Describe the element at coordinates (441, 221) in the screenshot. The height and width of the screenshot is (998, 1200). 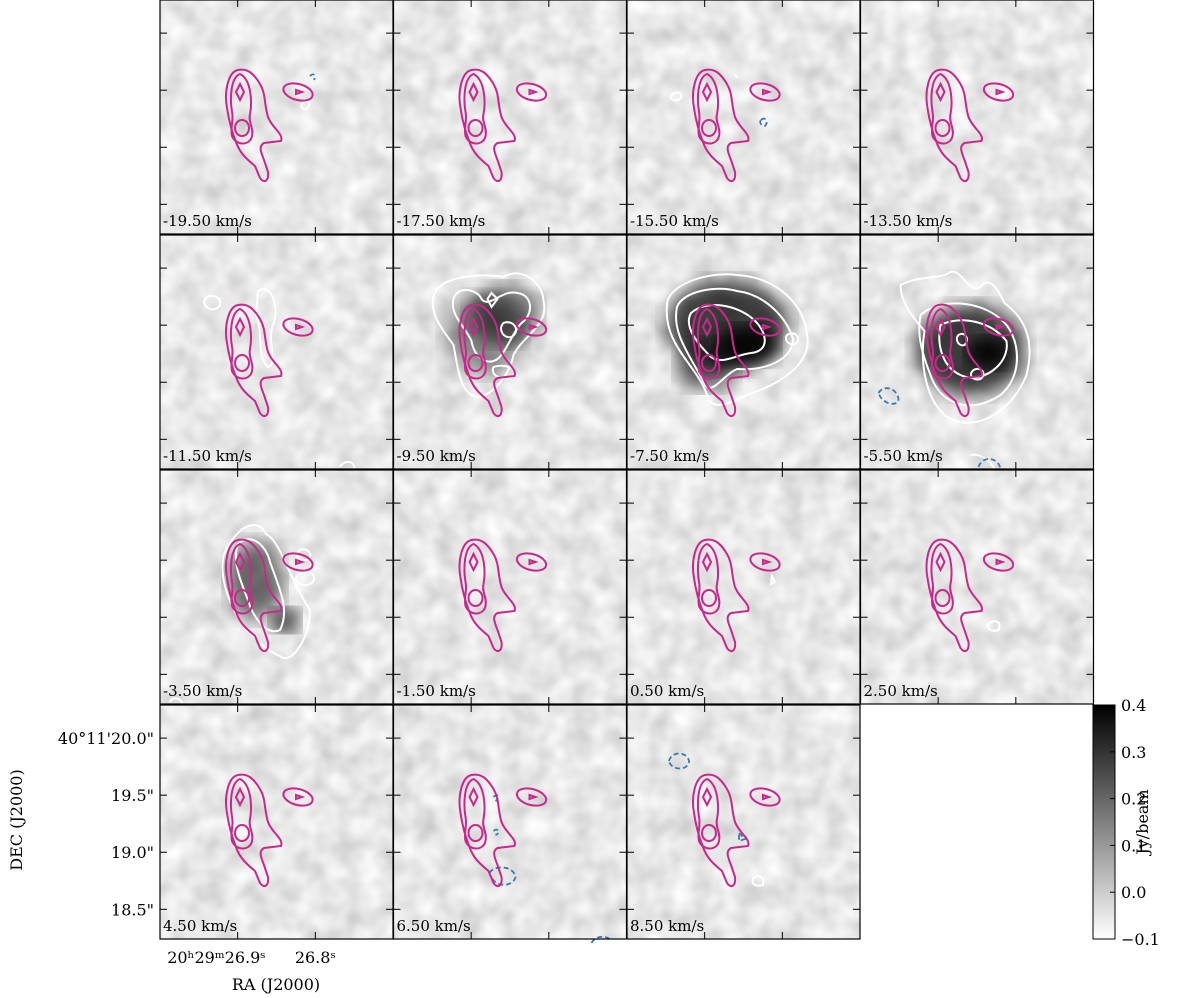
I see `velocity-label: -17.50 km/s` at that location.